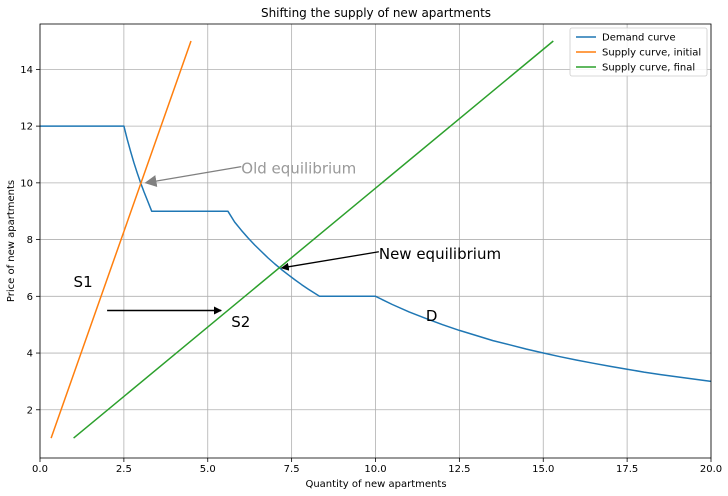  Describe the element at coordinates (329, 261) in the screenshot. I see `annotation-arrow-new-equilibrium` at that location.